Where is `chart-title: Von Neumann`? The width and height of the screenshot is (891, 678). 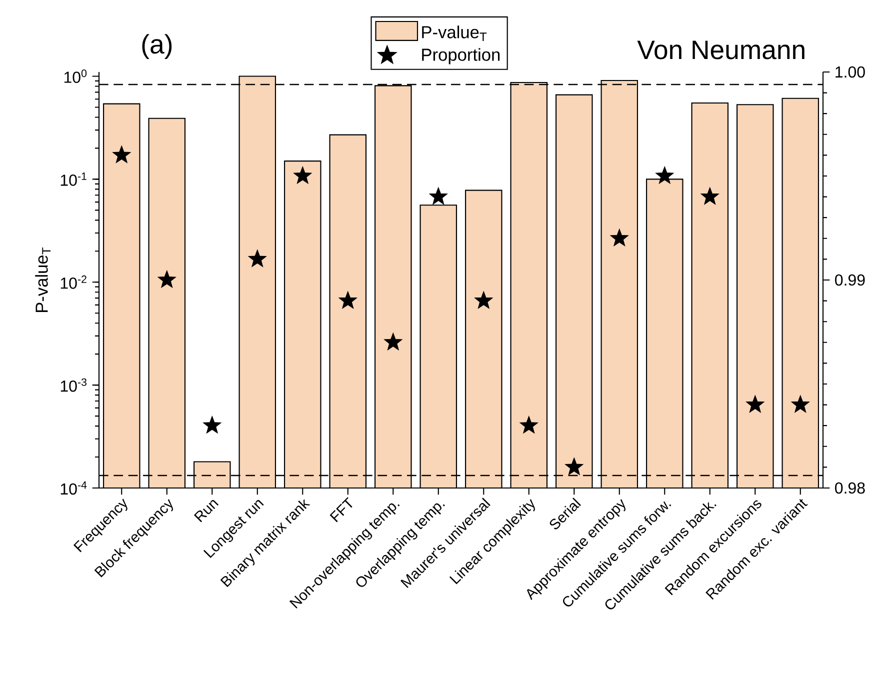
chart-title: Von Neumann is located at coordinates (720, 50).